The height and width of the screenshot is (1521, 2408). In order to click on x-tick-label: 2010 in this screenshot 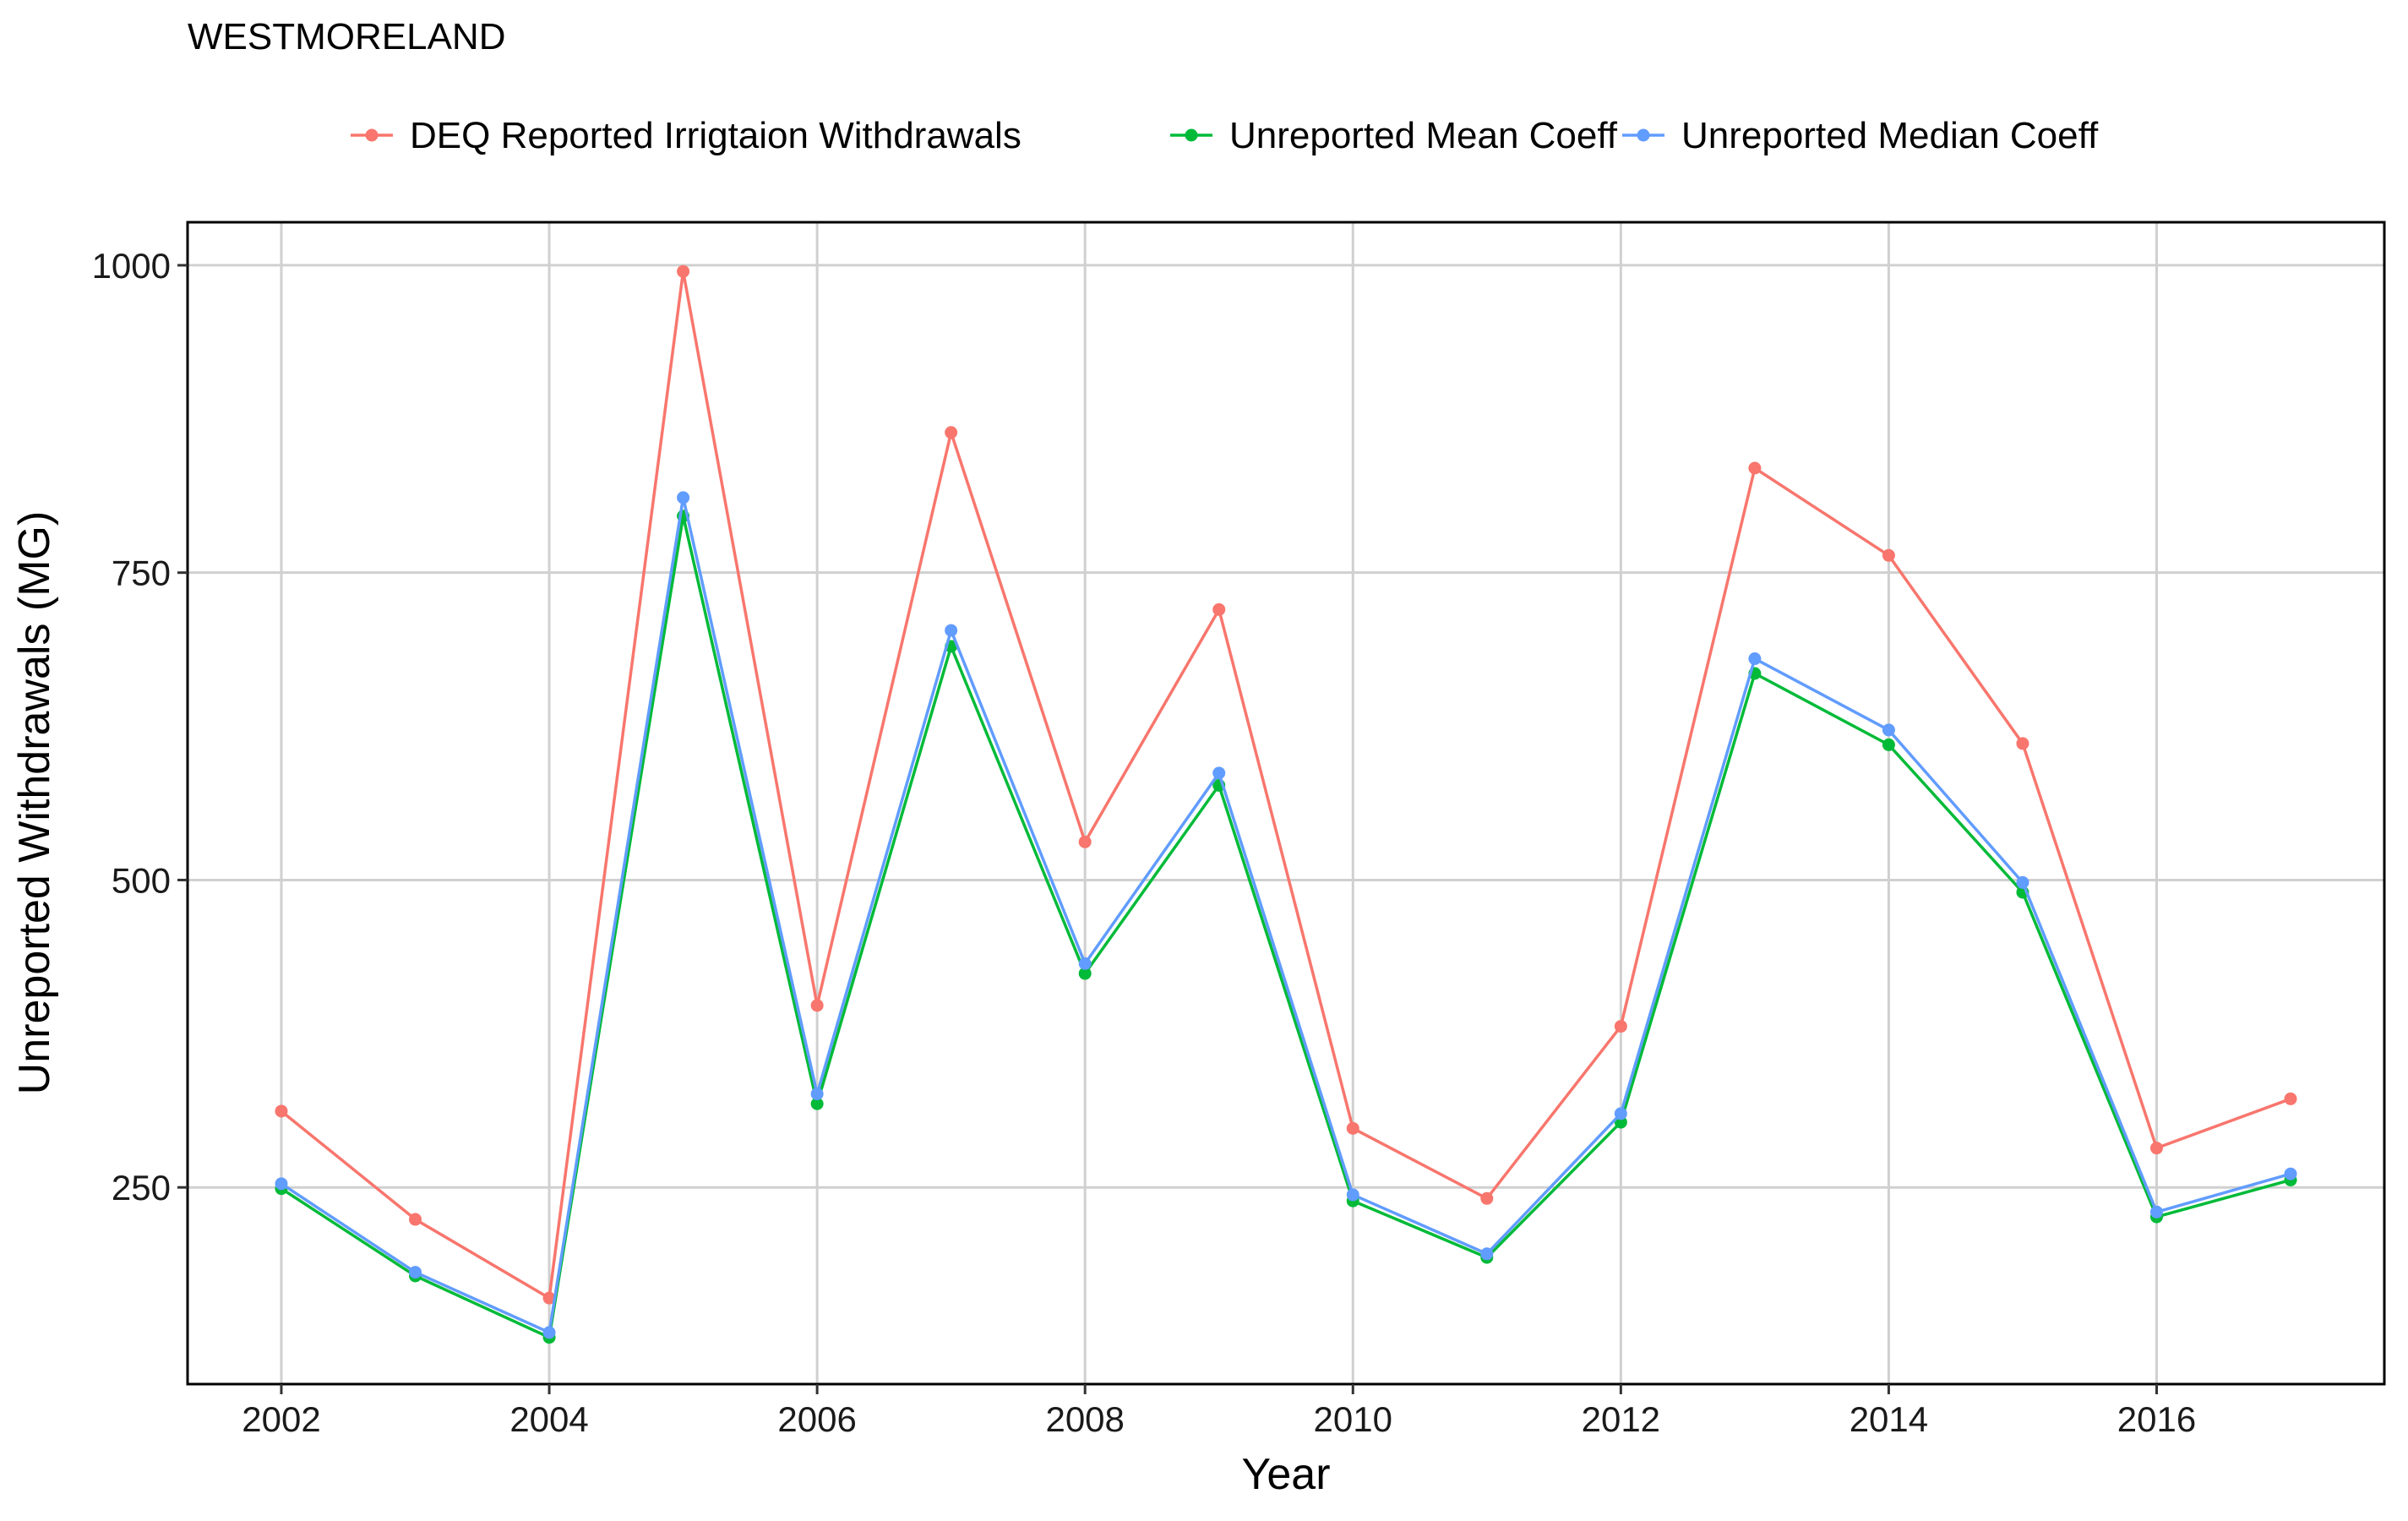, I will do `click(1353, 1419)`.